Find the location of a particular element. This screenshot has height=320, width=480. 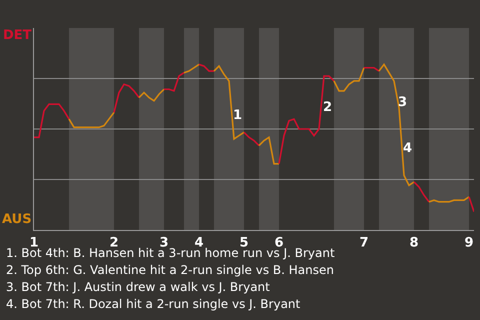

x-tick-label: 8 is located at coordinates (414, 243).